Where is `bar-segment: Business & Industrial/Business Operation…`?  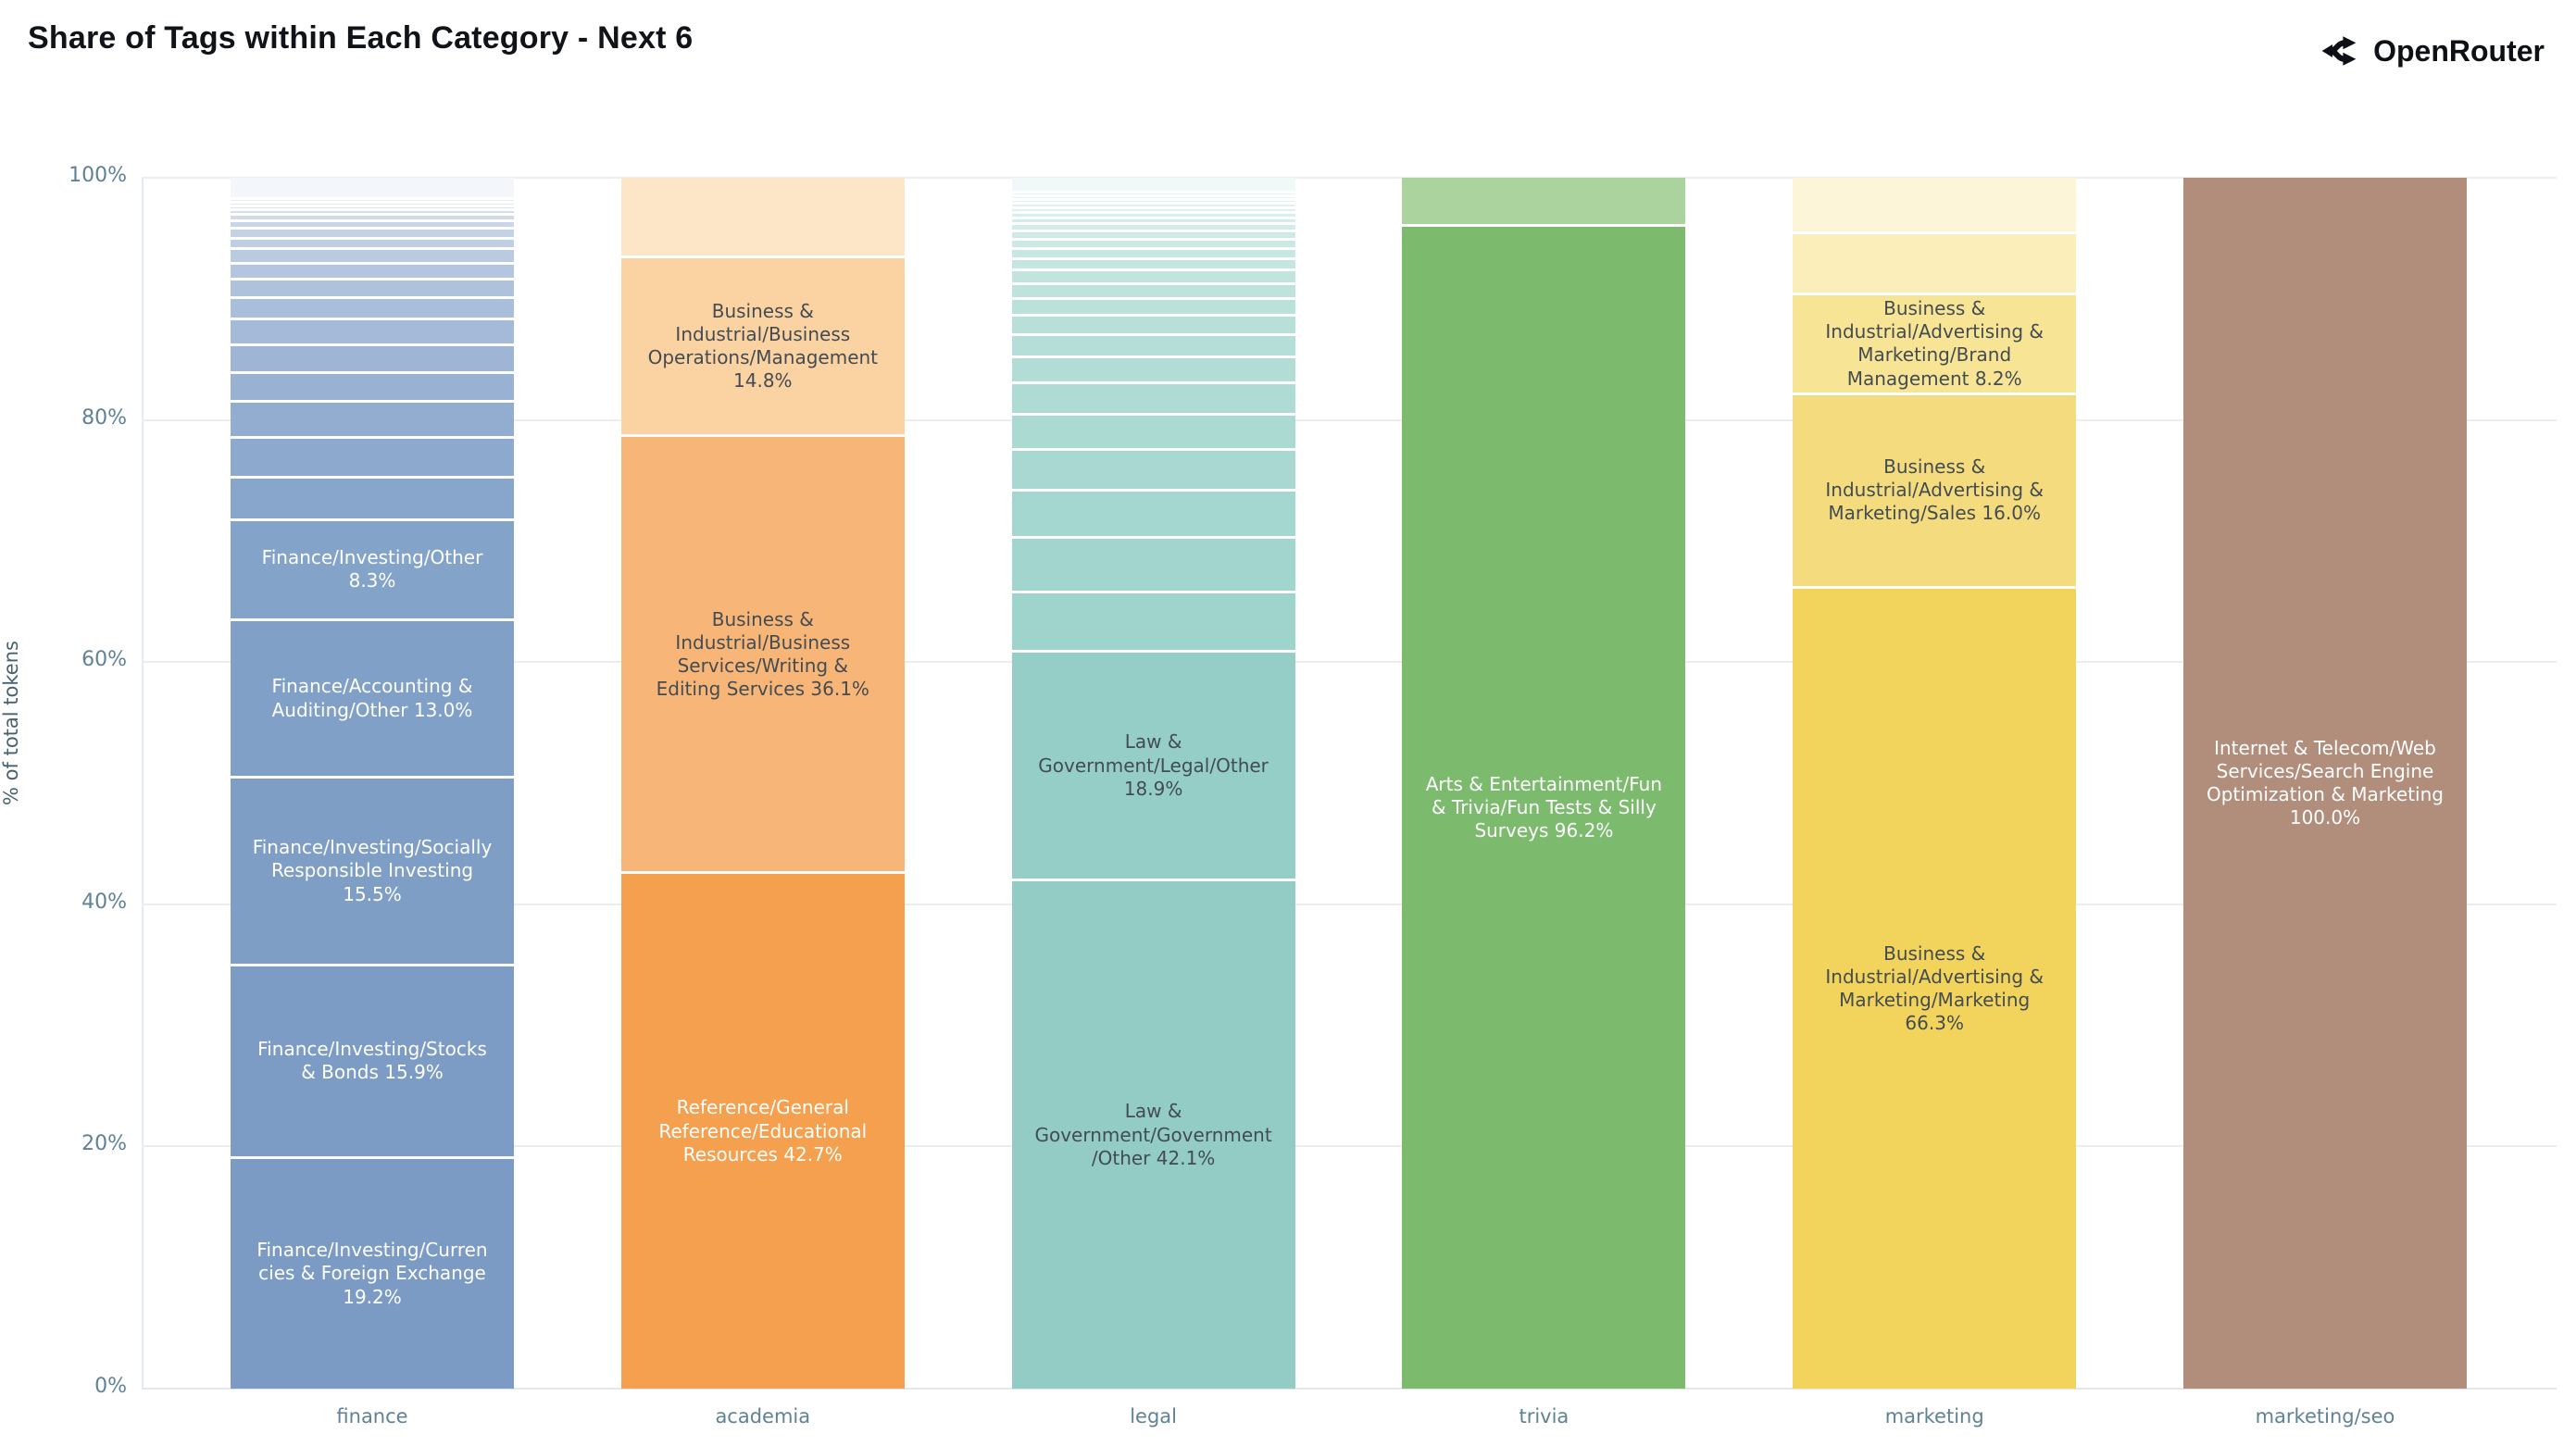
bar-segment: Business & Industrial/Business Operation… is located at coordinates (762, 345).